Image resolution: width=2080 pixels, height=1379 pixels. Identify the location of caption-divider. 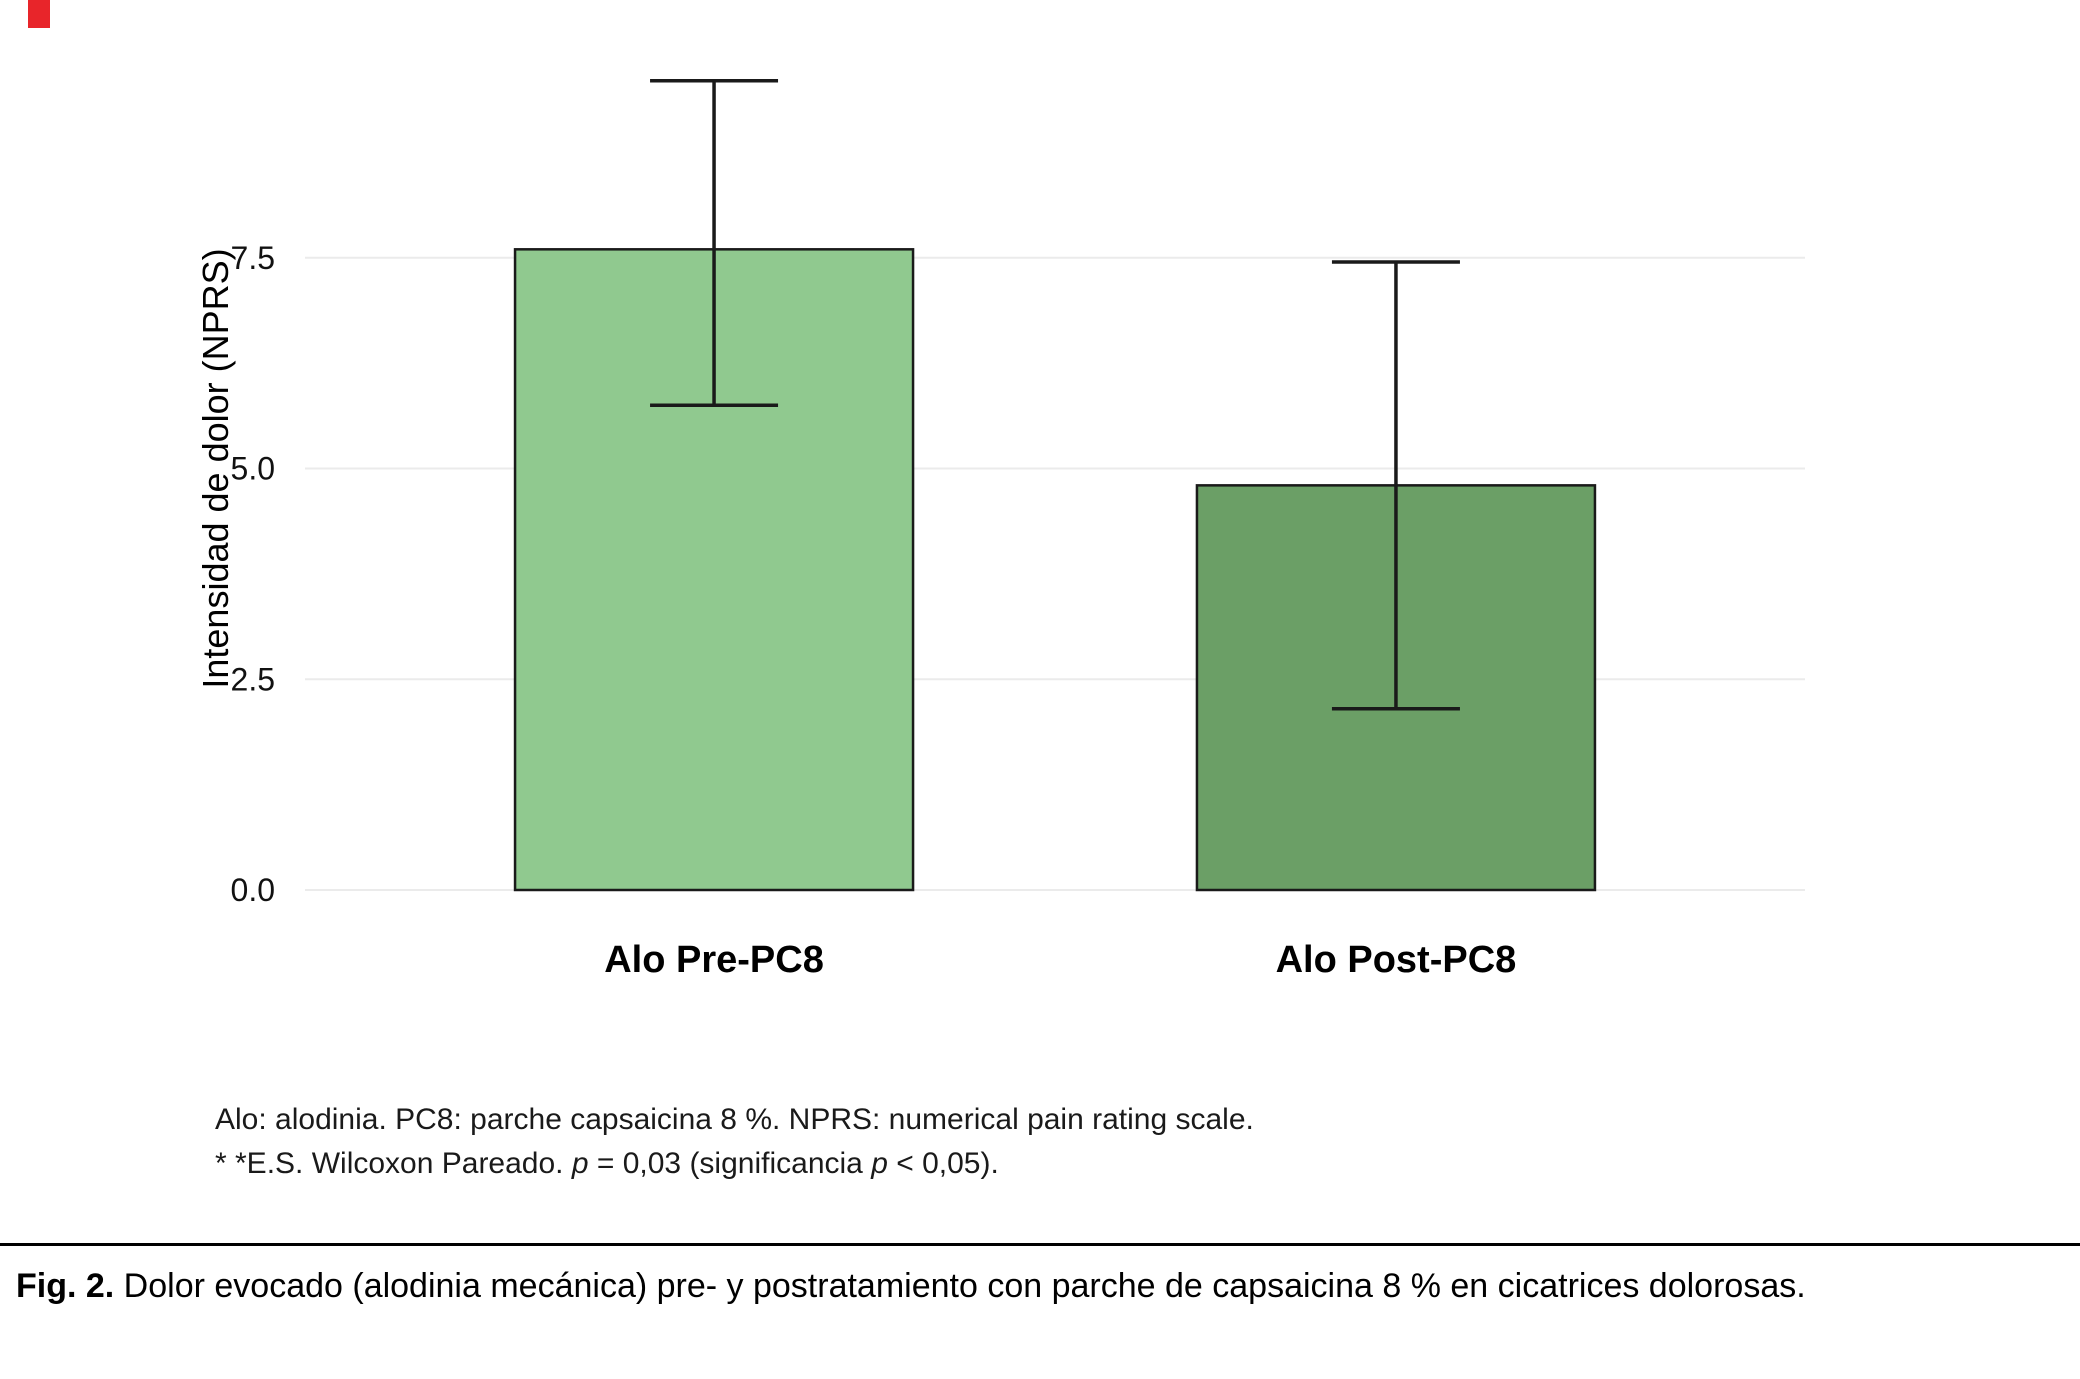
(1040, 1244).